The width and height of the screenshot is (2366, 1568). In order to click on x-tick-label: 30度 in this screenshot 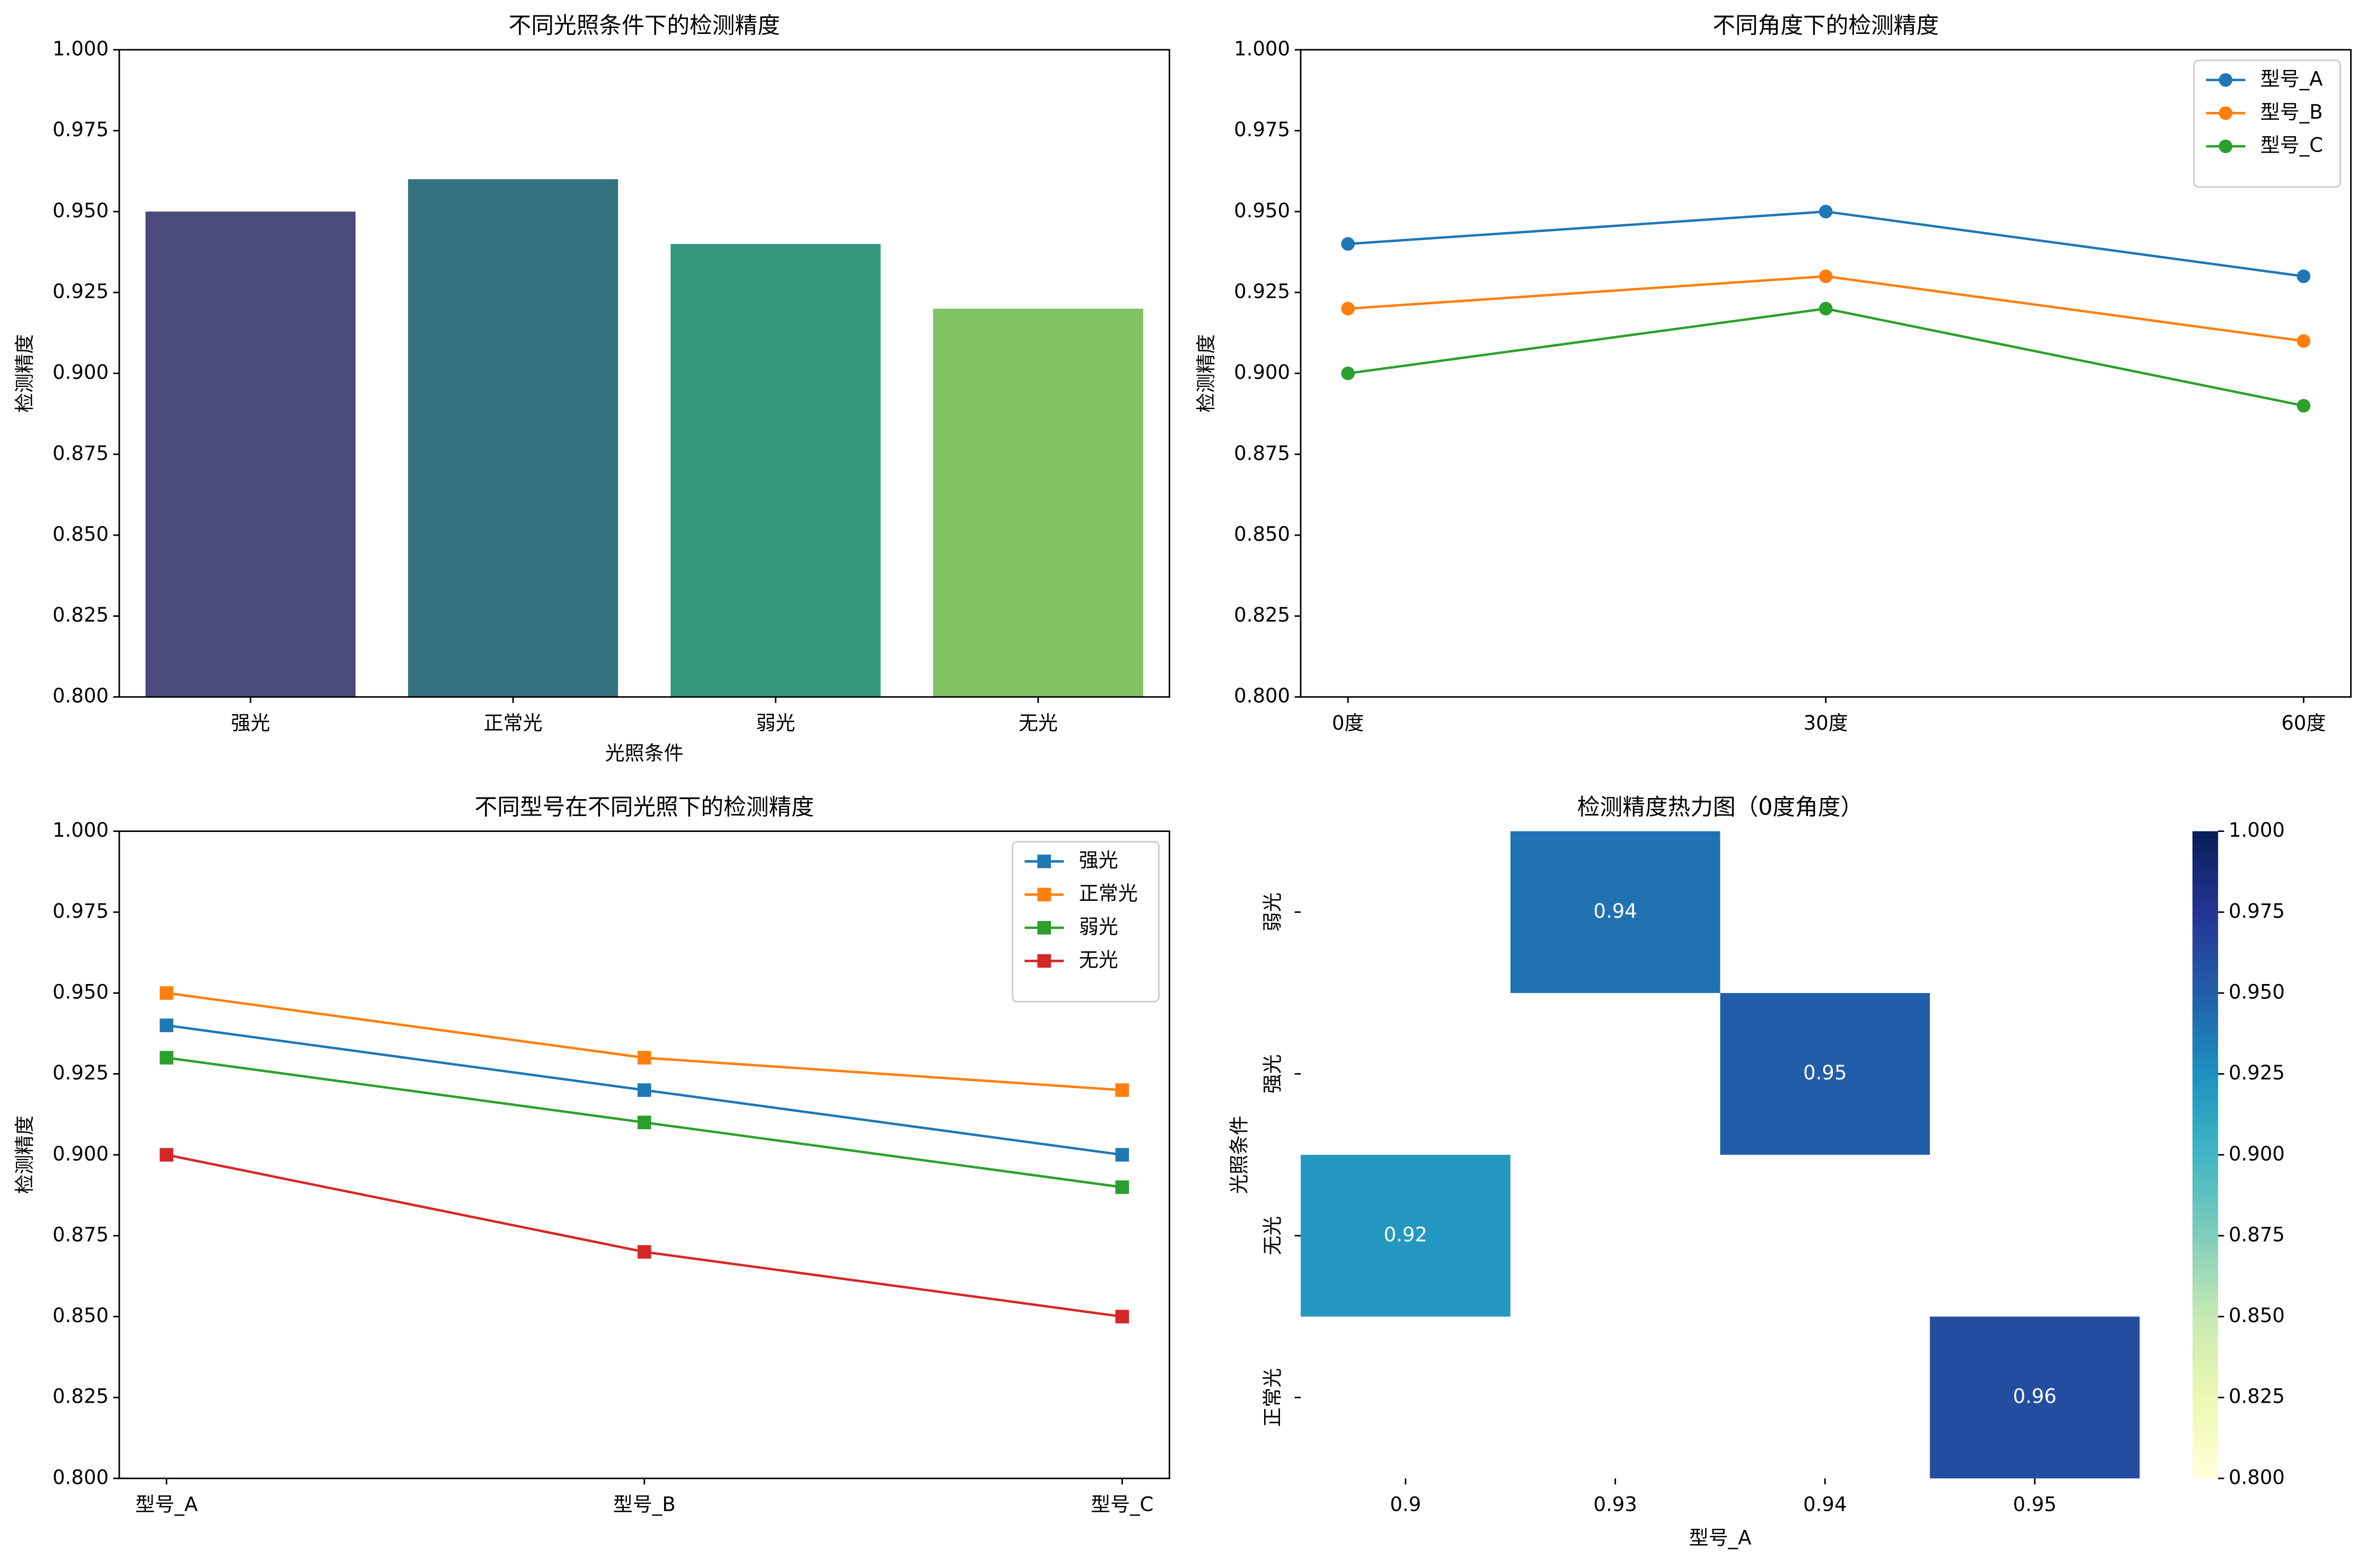, I will do `click(1826, 723)`.